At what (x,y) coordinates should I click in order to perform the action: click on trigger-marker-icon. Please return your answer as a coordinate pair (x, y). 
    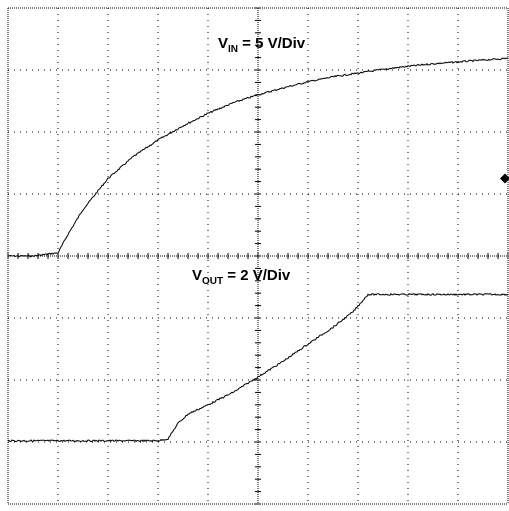
    Looking at the image, I should click on (504, 178).